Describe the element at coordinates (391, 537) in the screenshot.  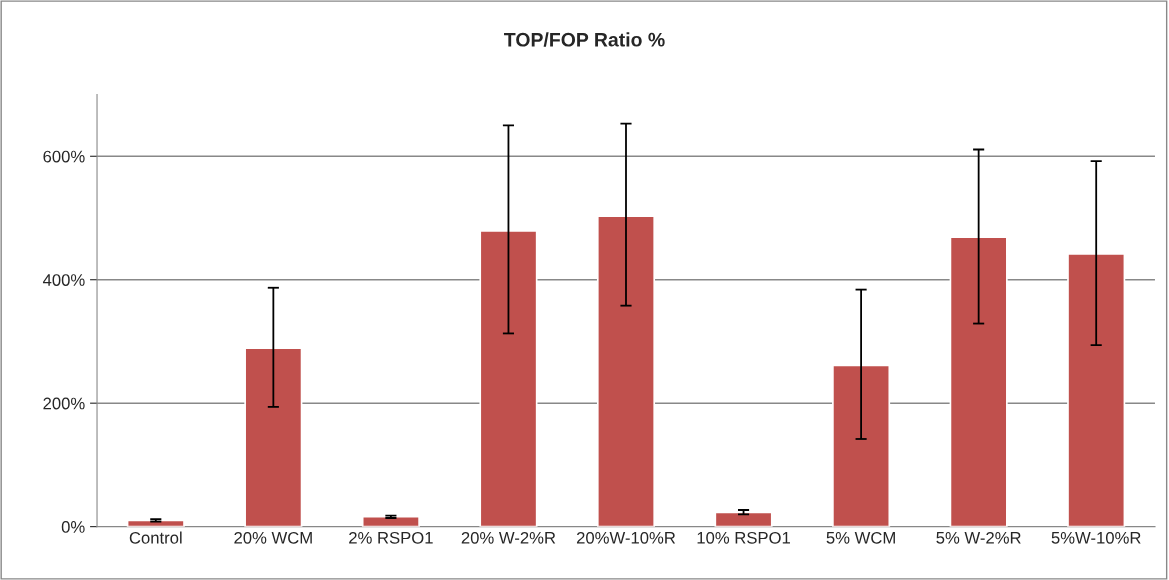
I see `x-tick-label: 2% RSPO1` at that location.